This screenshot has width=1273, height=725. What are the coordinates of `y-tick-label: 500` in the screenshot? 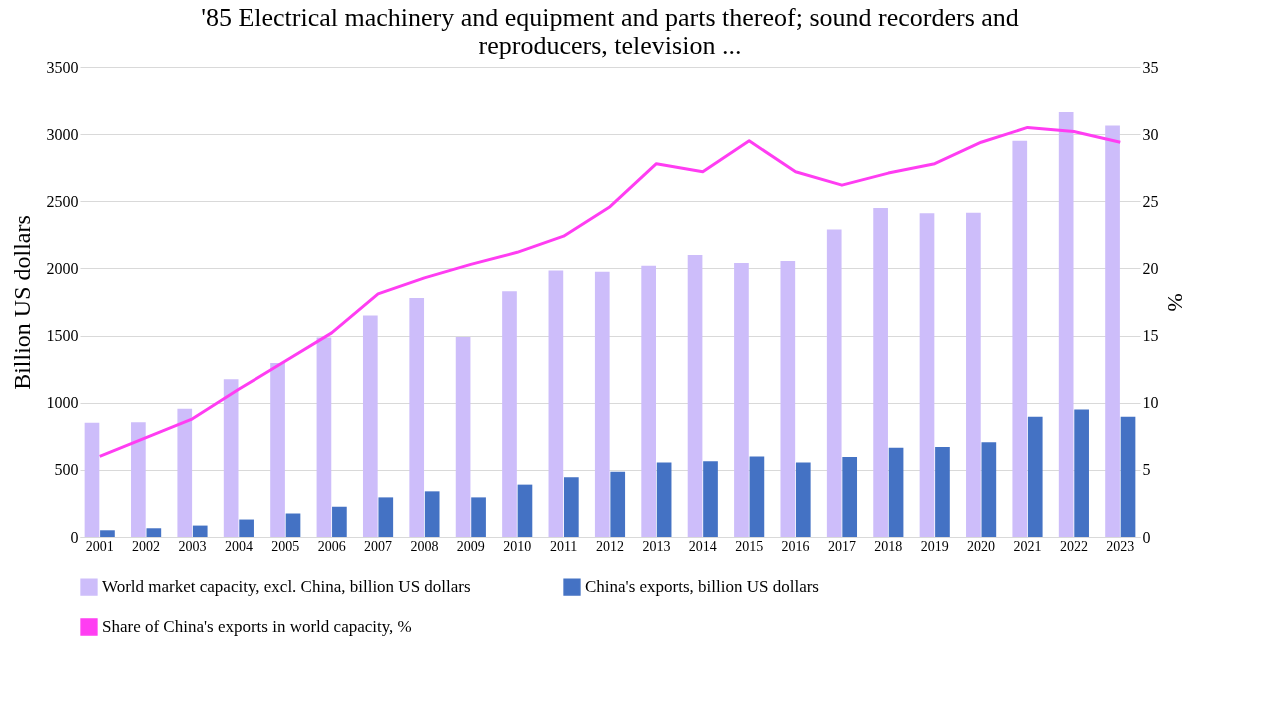 It's located at (66, 470).